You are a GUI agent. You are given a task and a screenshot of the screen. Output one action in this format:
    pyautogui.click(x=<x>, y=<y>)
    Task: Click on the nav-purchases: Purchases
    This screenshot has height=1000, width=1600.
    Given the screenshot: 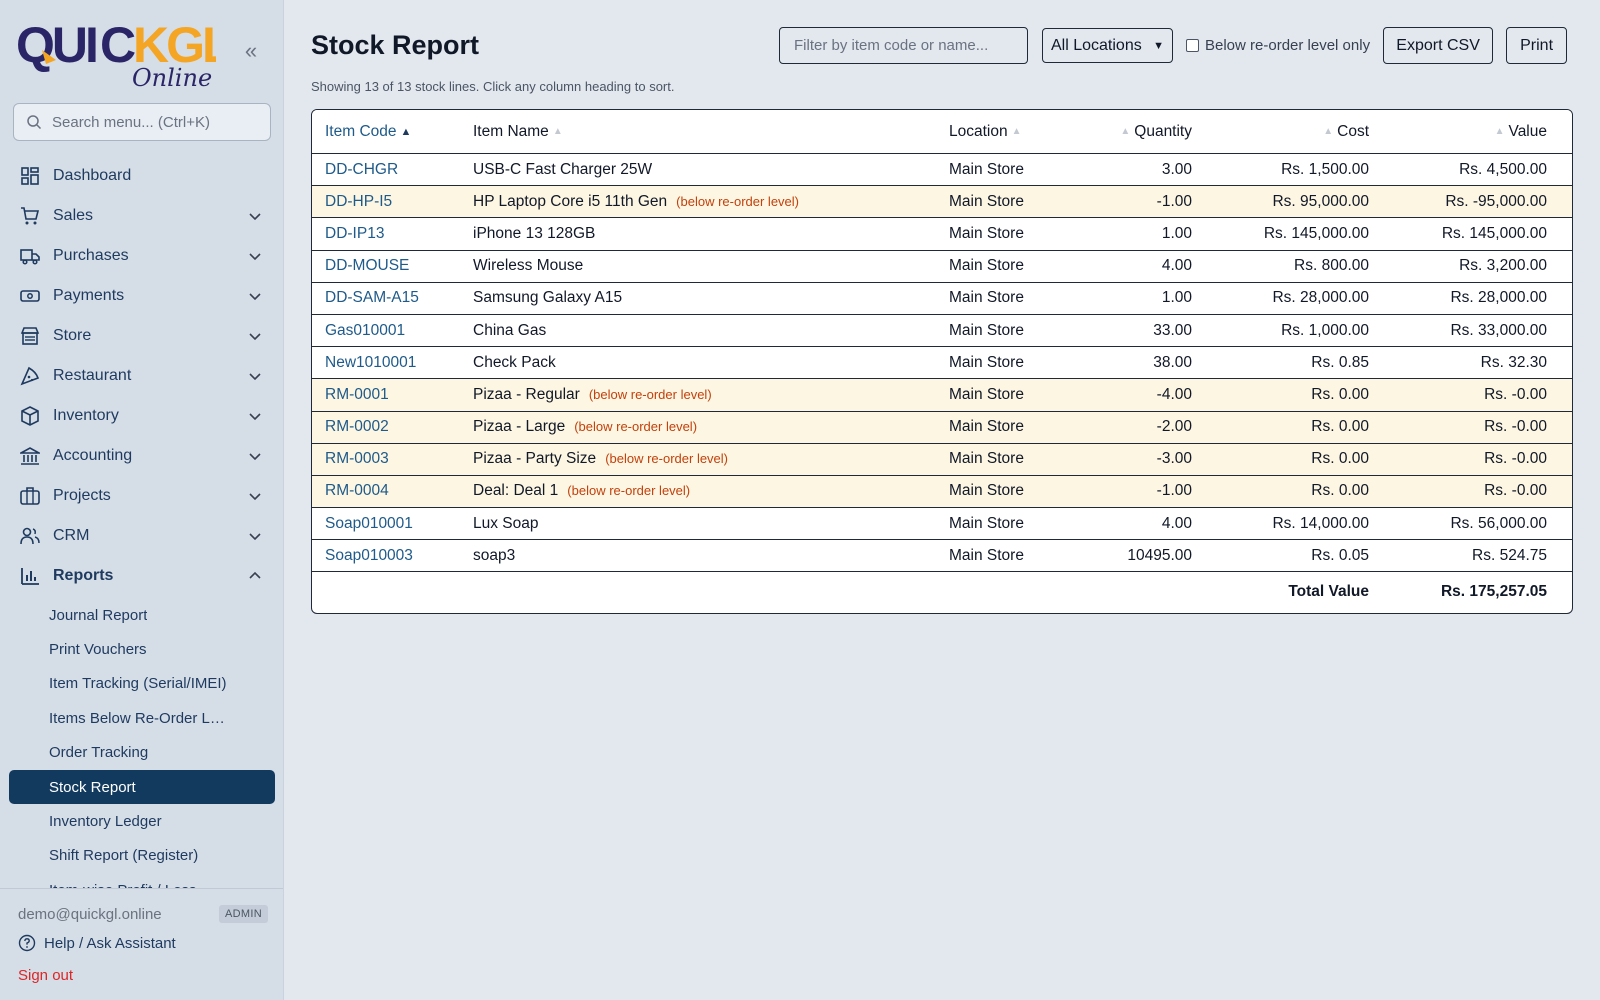 What is the action you would take?
    pyautogui.click(x=141, y=256)
    